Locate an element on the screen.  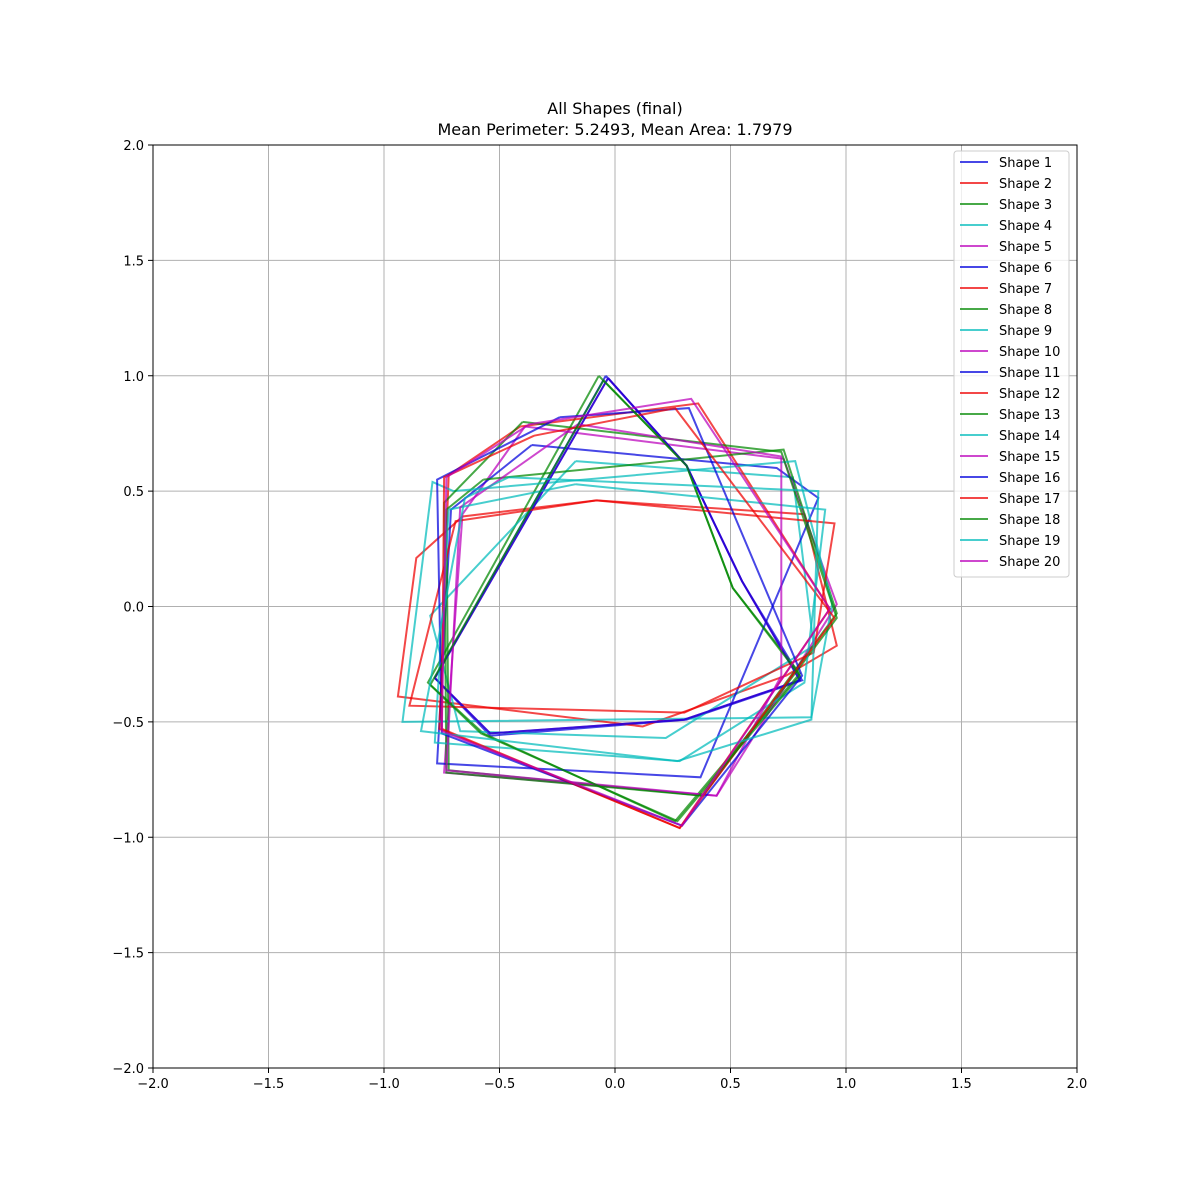
x-tick-label: 1.5 is located at coordinates (961, 1084).